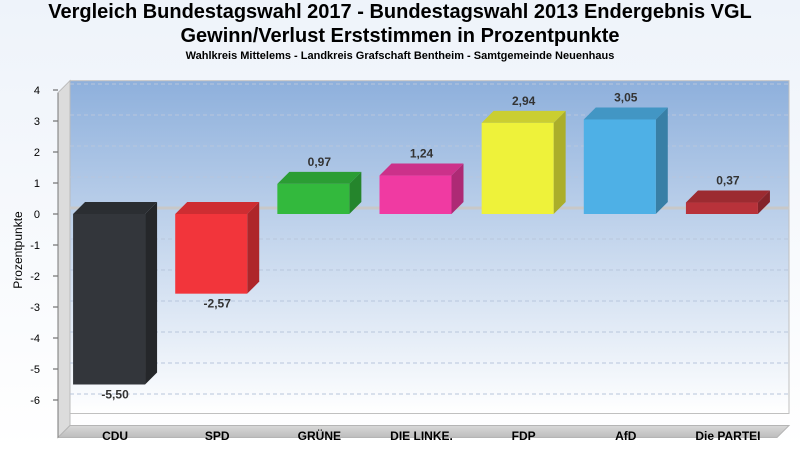  I want to click on x-category-label: DIE LINKE., so click(421, 436).